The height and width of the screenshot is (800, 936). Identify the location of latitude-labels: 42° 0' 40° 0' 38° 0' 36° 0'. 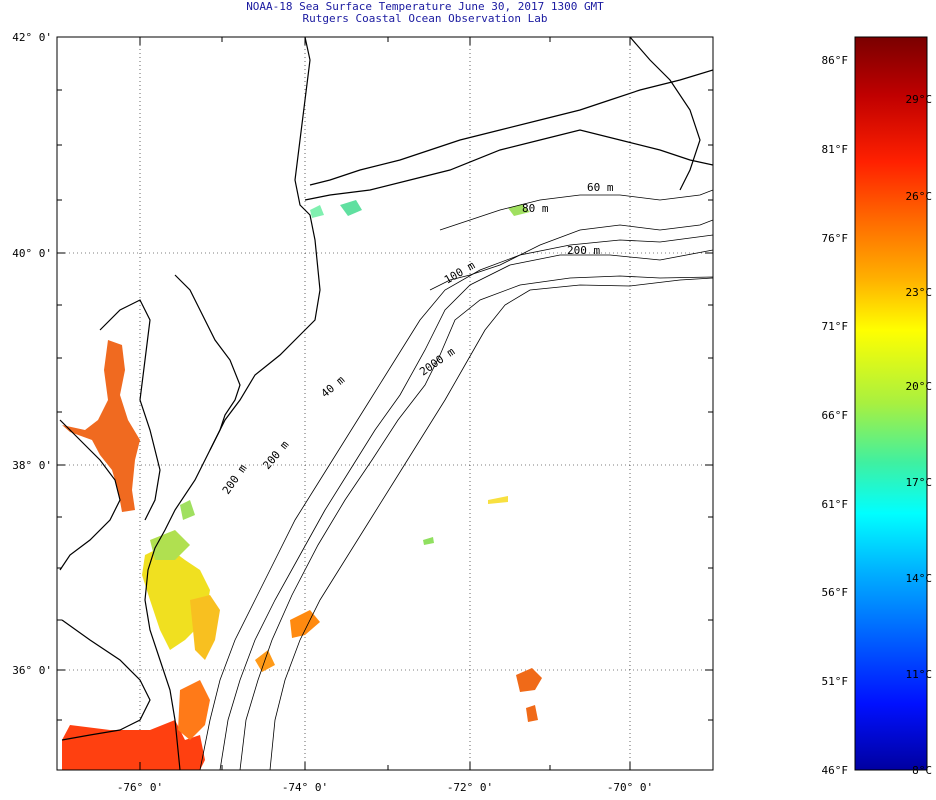
(32, 354).